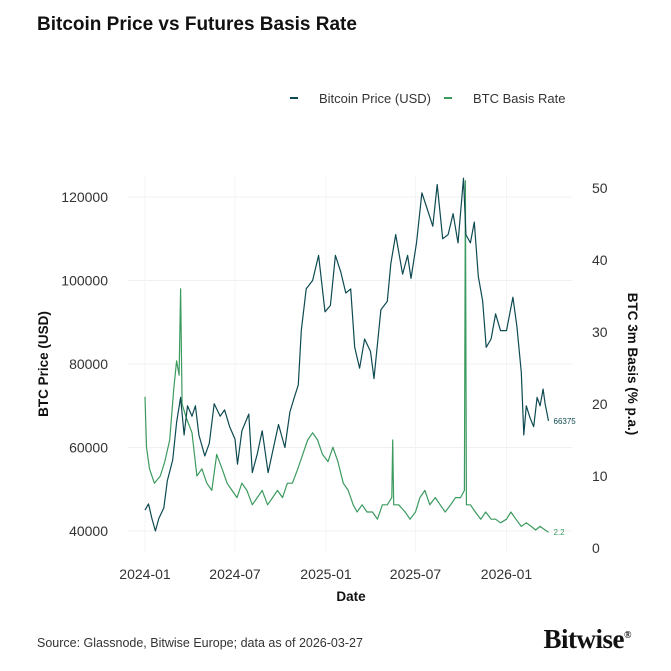 The image size is (671, 671). Describe the element at coordinates (600, 188) in the screenshot. I see `y-right-tick-label: 50` at that location.